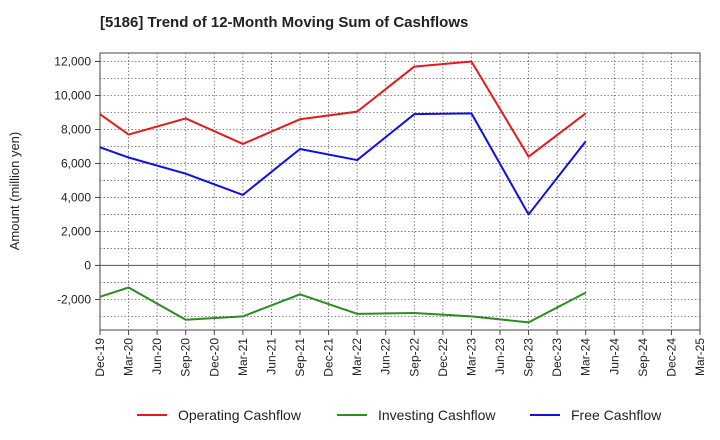 Image resolution: width=720 pixels, height=440 pixels. Describe the element at coordinates (77, 180) in the screenshot. I see `y-axis-ticks: -2,000 0 2,000 4,000 6,000 8,000 10,000 12,000` at that location.